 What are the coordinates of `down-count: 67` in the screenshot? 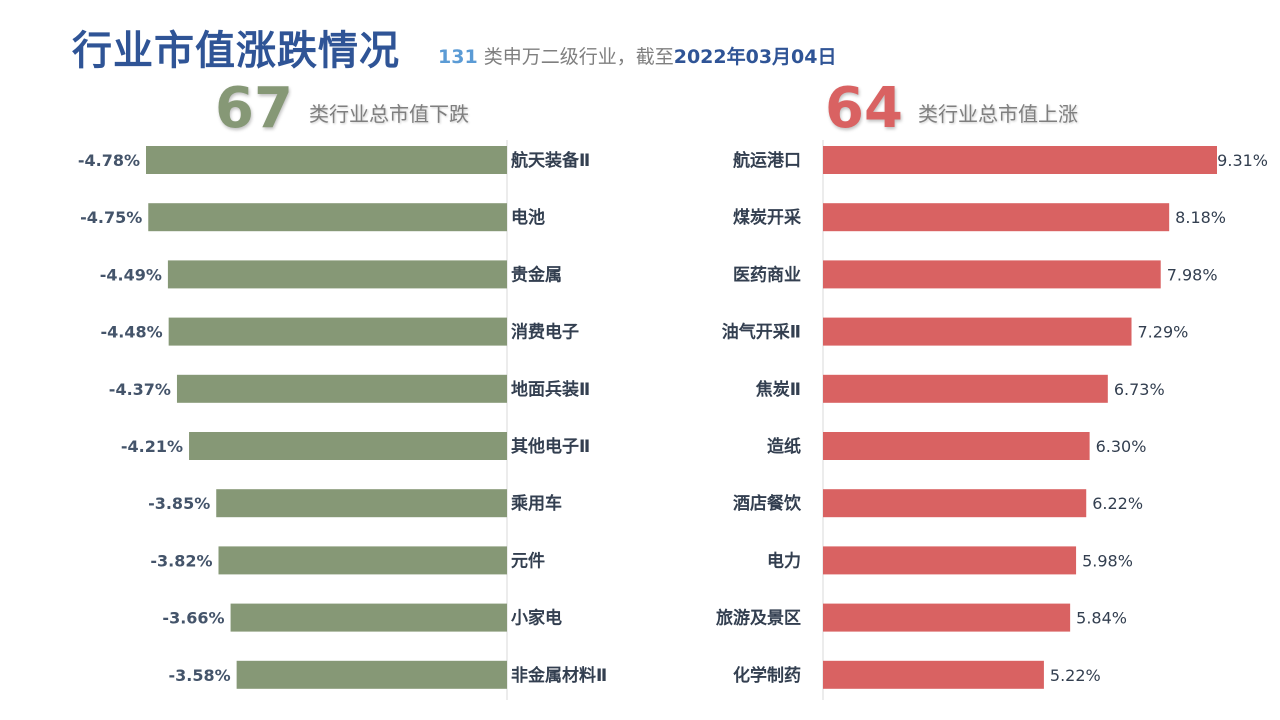 It's located at (254, 108).